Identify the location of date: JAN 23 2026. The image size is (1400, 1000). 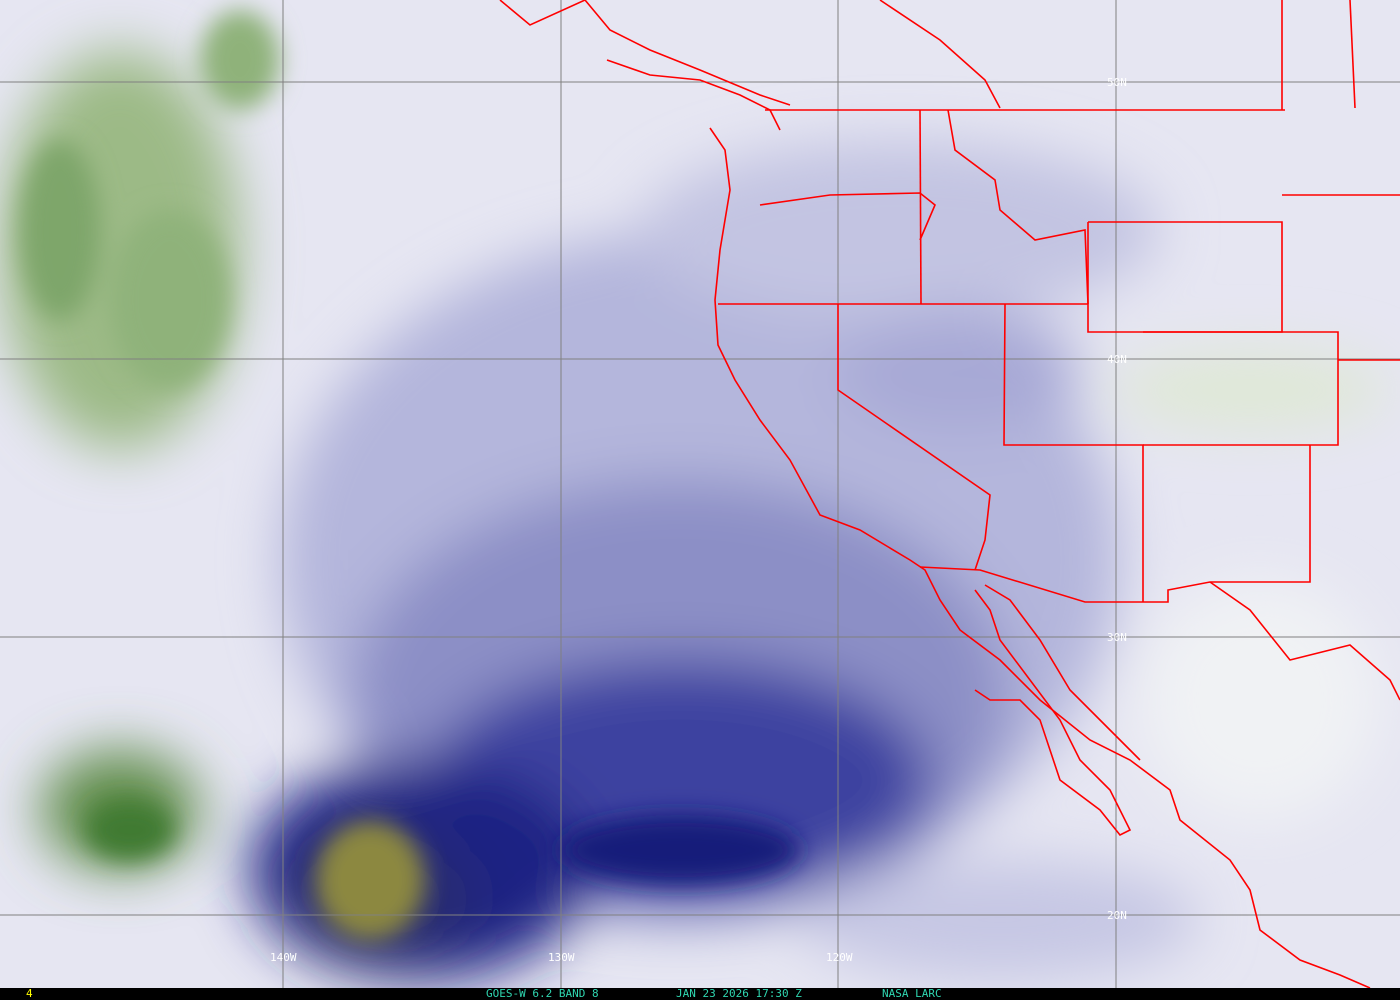
(712, 993).